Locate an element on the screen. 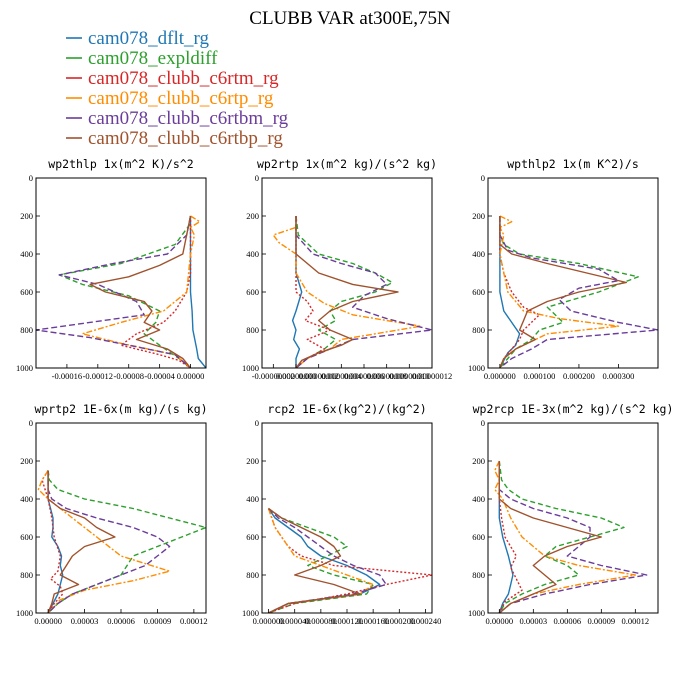 This screenshot has height=700, width=700. x-tick-label: 0.00000002 is located at coordinates (318, 376).